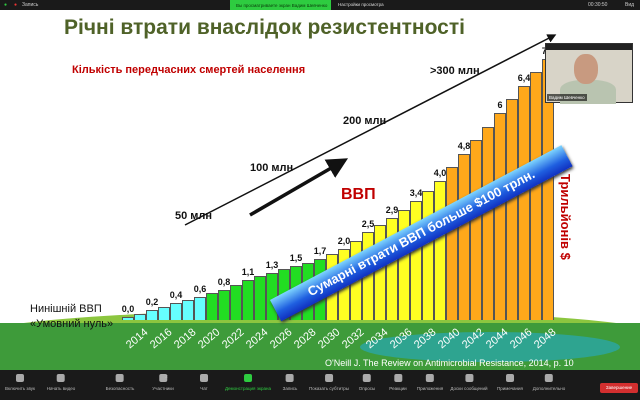 This screenshot has height=400, width=640. I want to click on data-label: 1,1, so click(248, 271).